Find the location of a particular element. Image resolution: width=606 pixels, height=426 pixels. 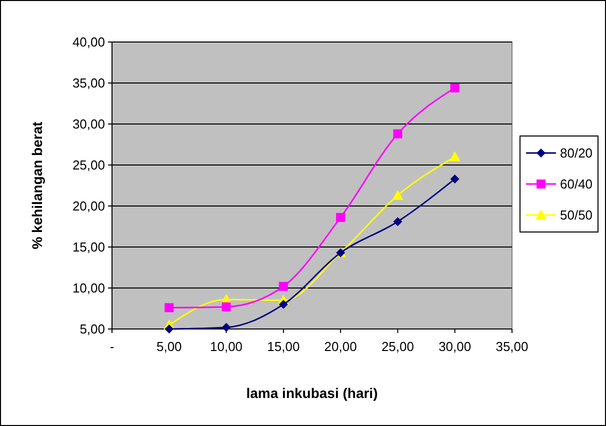

y-tick-label: 5,00 is located at coordinates (92, 329).